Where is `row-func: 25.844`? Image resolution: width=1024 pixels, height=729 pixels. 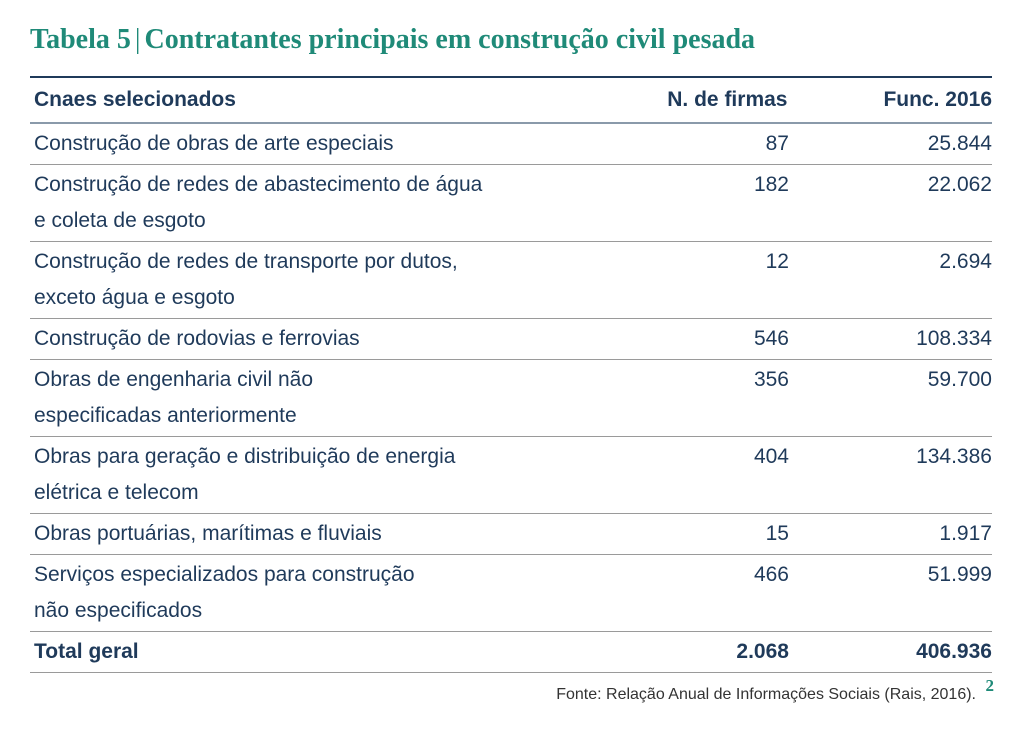 row-func: 25.844 is located at coordinates (959, 143).